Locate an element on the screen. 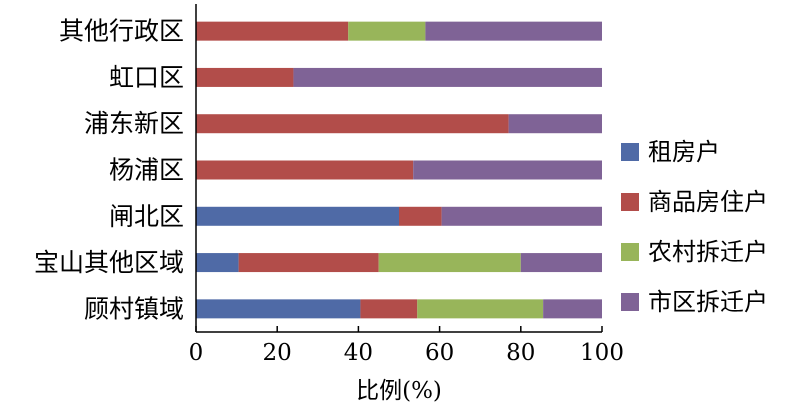 This screenshot has height=408, width=800. x-tick-label: 20 is located at coordinates (277, 353).